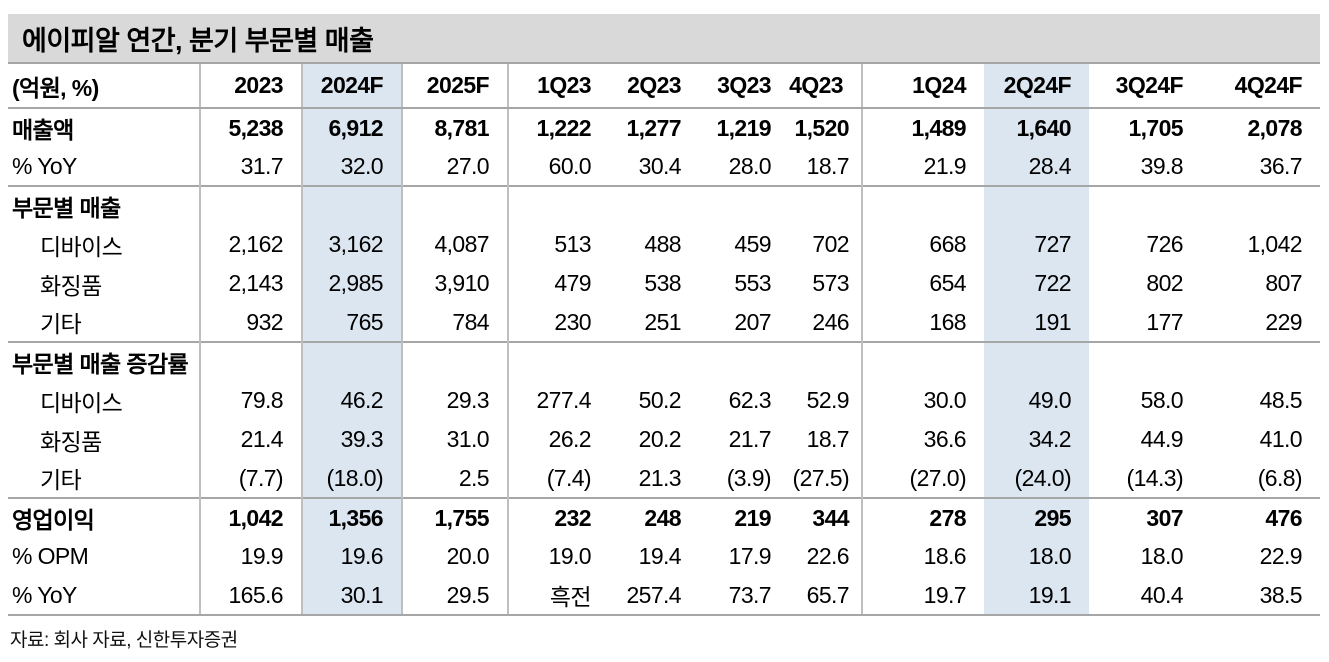 This screenshot has width=1329, height=662. Describe the element at coordinates (923, 596) in the screenshot. I see `cell: 19.7` at that location.